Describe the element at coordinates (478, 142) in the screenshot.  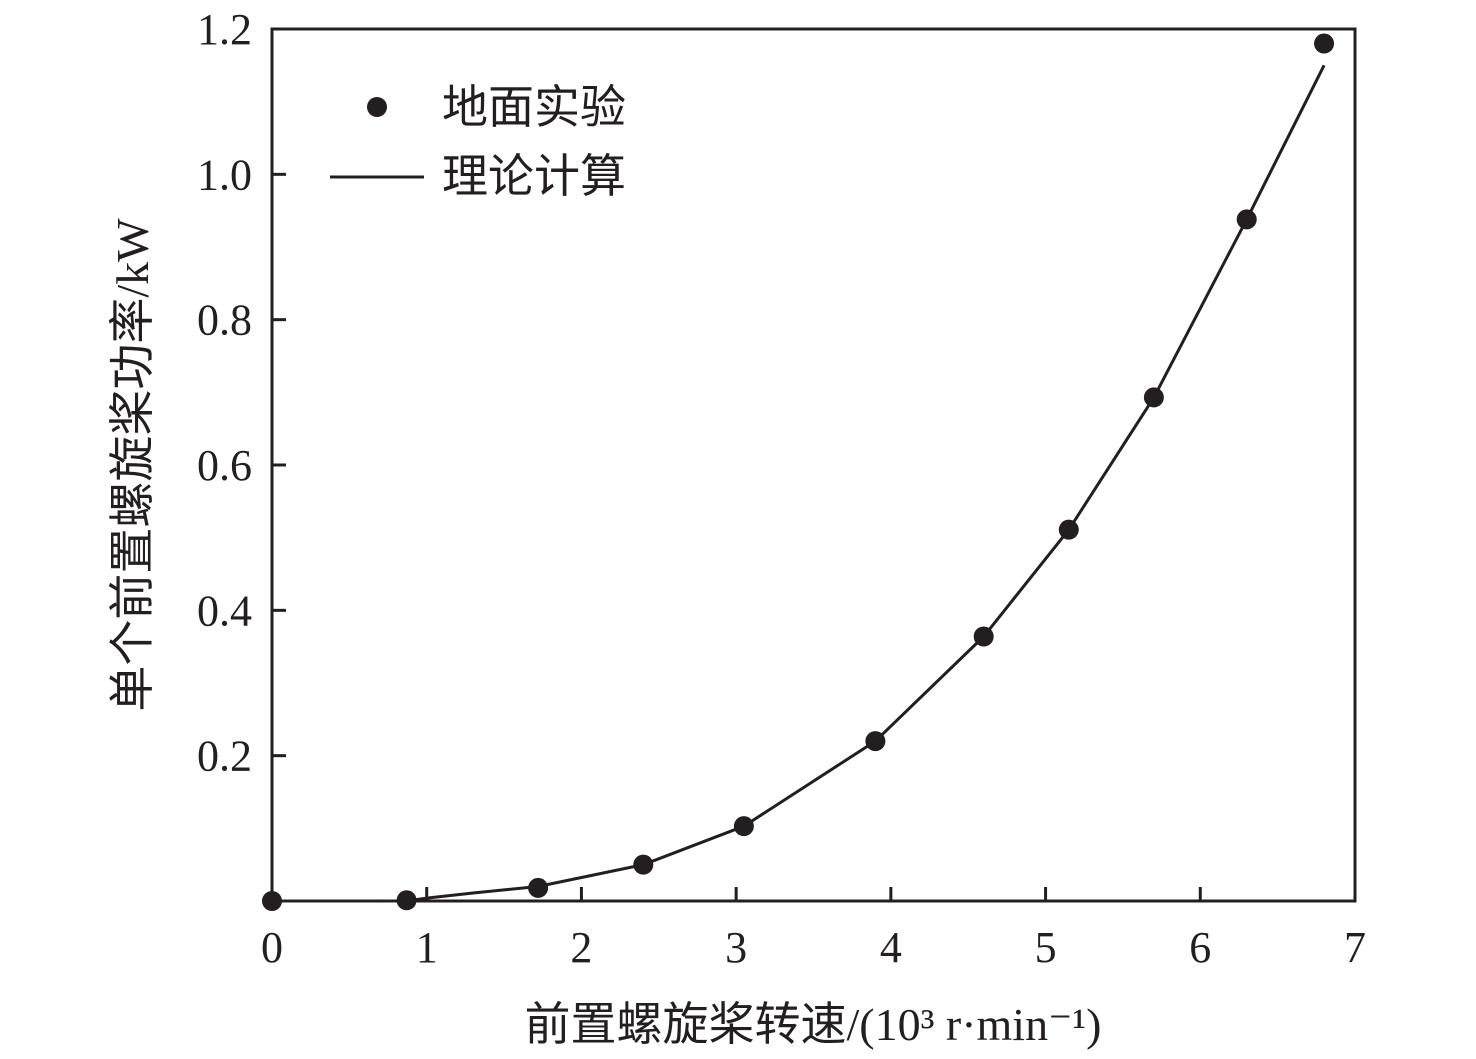
I see `legend: 地面实验 理论计算` at that location.